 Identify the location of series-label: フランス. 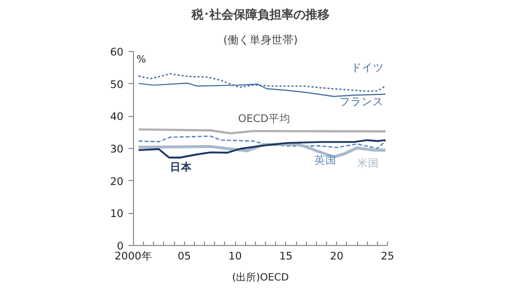
(362, 102).